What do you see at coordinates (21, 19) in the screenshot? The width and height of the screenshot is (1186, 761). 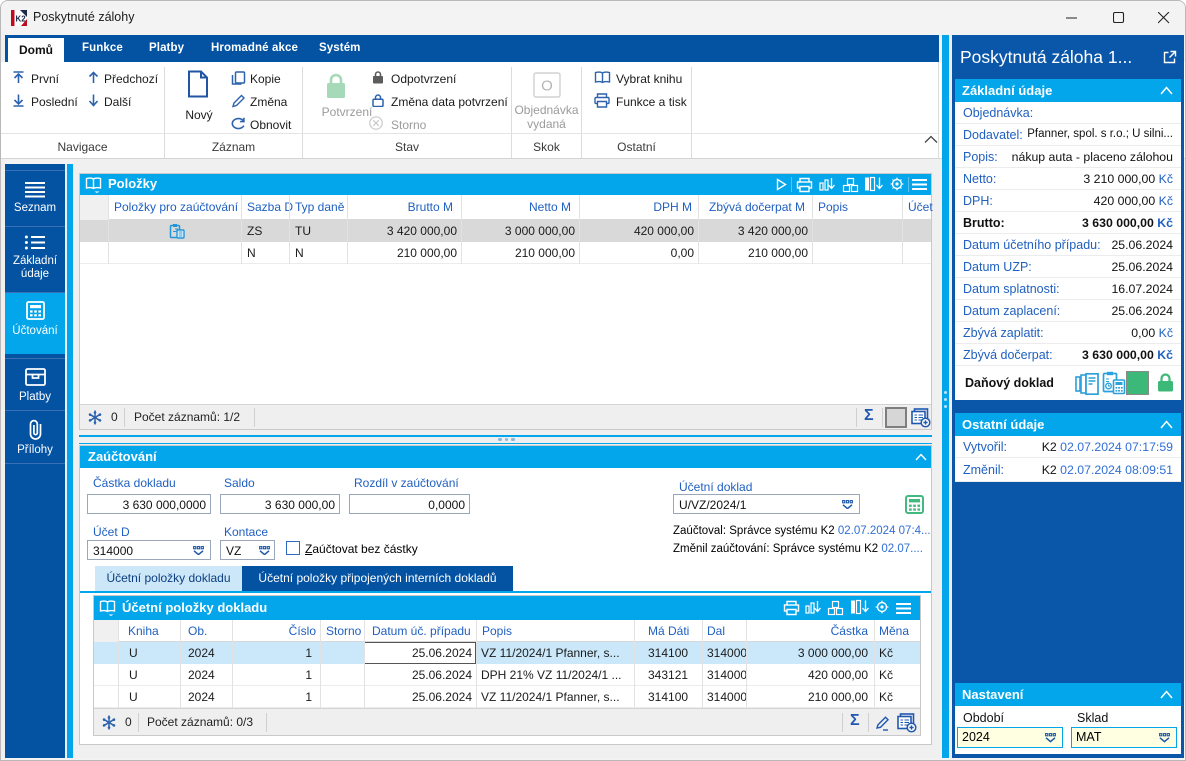 I see `svg-text: K2` at bounding box center [21, 19].